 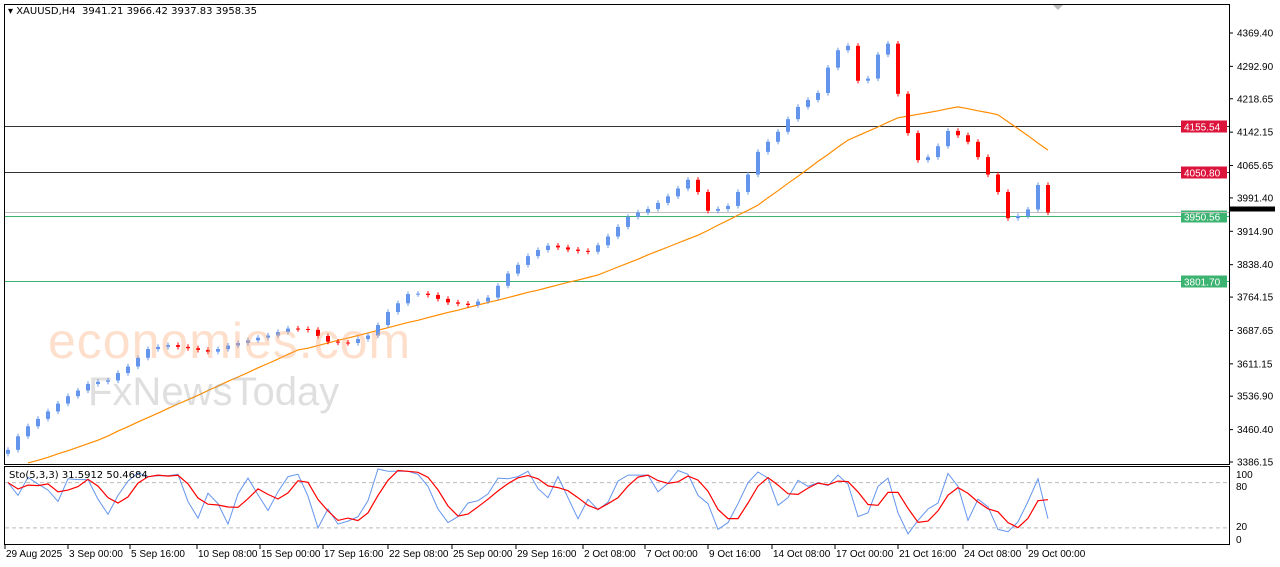 What do you see at coordinates (1255, 397) in the screenshot?
I see `price-axis-label: 3536.90` at bounding box center [1255, 397].